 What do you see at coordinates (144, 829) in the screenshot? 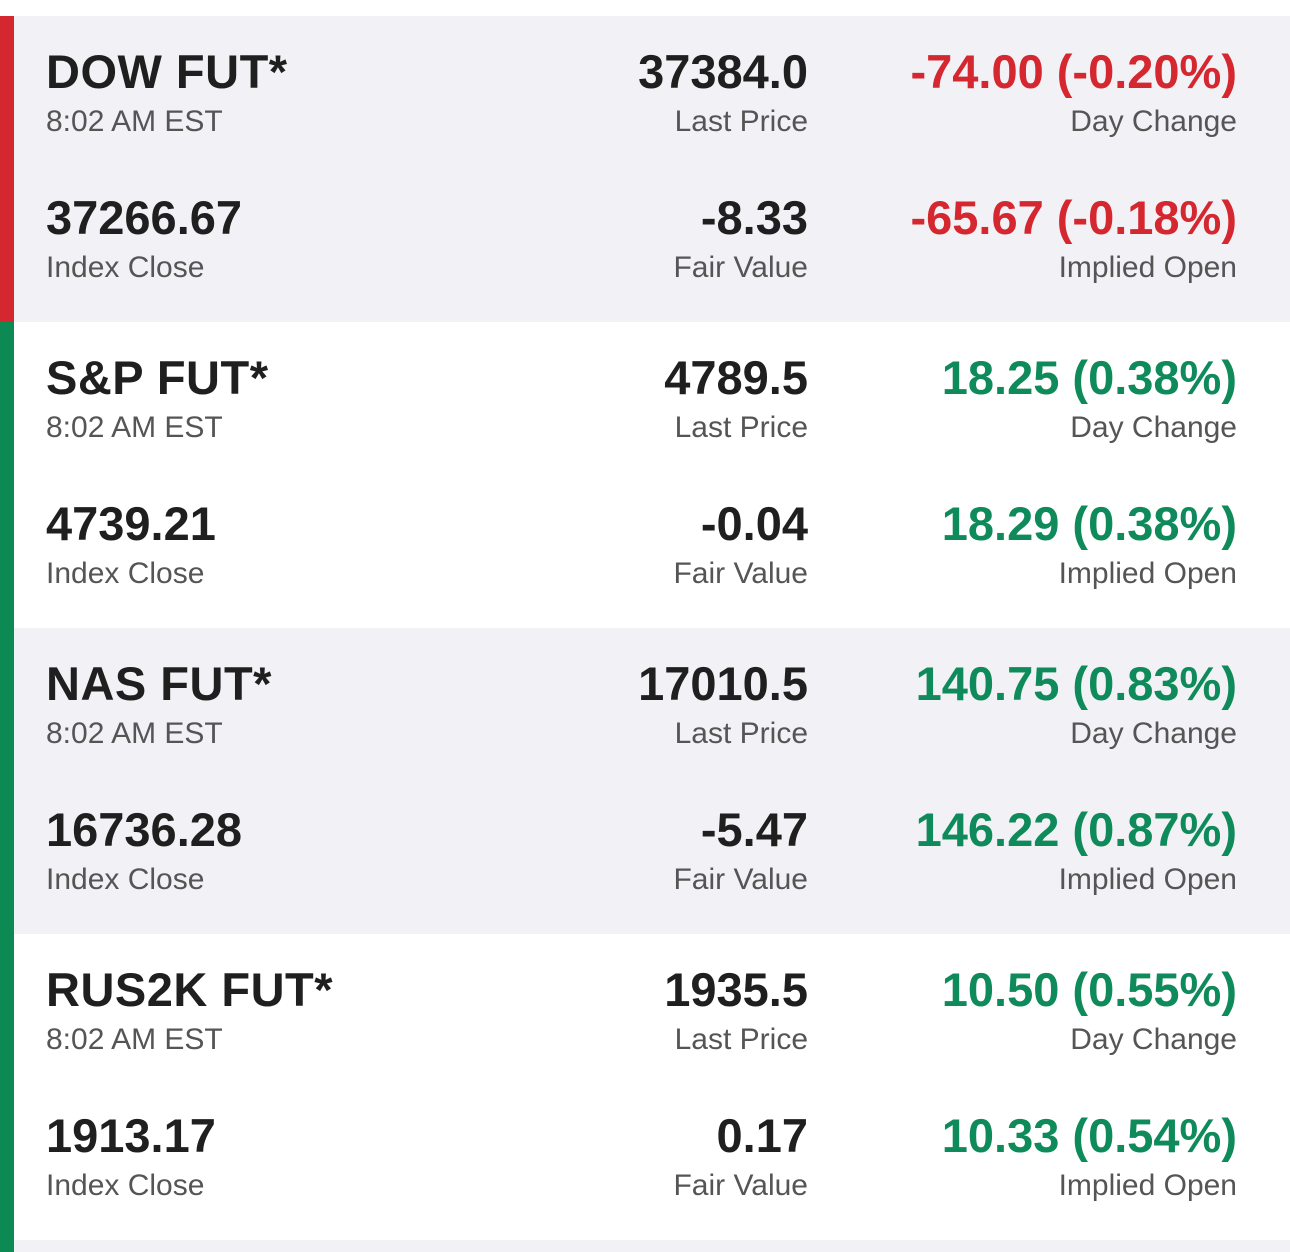
I see `index-close-value: 16736.28` at bounding box center [144, 829].